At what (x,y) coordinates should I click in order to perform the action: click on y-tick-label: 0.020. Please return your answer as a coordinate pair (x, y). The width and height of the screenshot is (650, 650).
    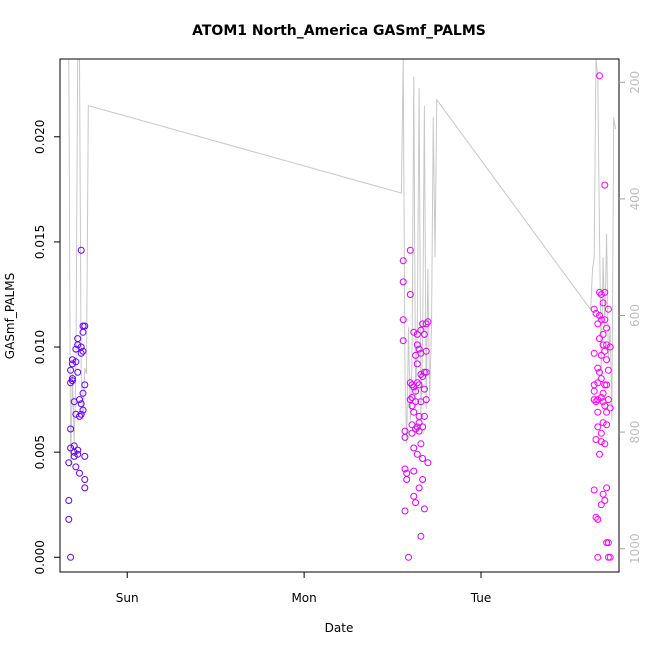
    Looking at the image, I should click on (40, 137).